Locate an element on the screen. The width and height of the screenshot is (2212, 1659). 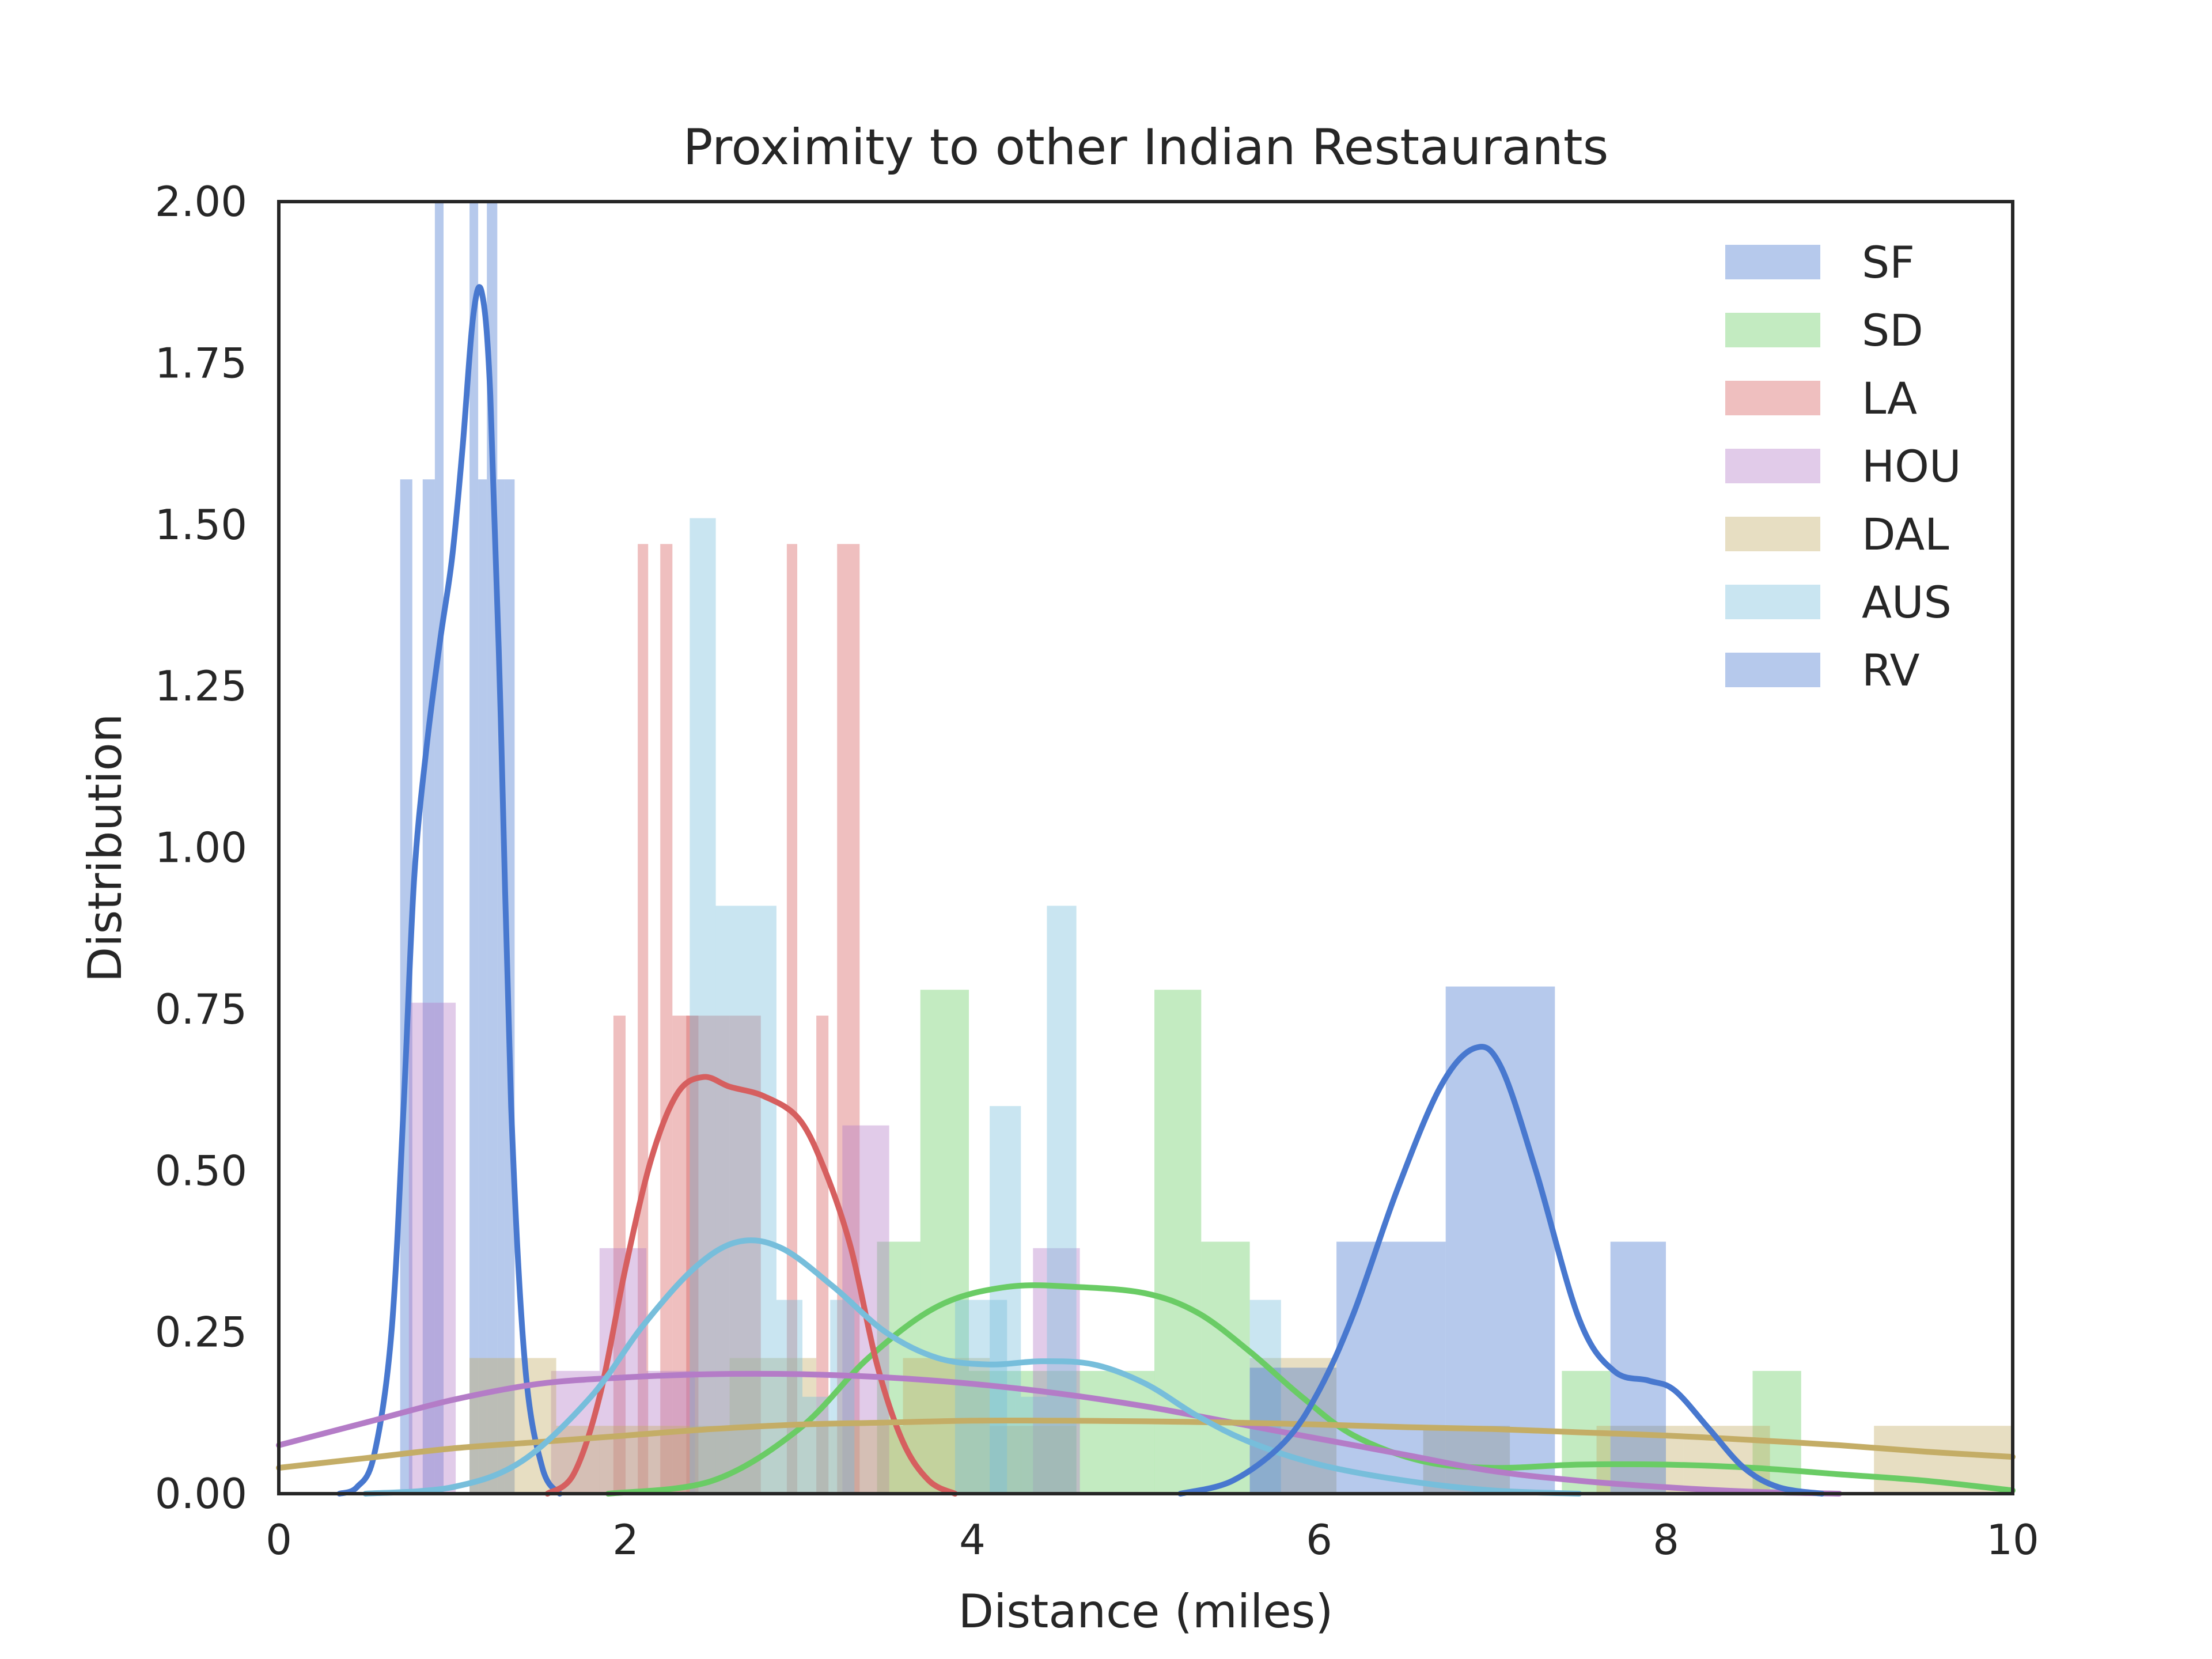
x-tick-label: 2 is located at coordinates (625, 1540).